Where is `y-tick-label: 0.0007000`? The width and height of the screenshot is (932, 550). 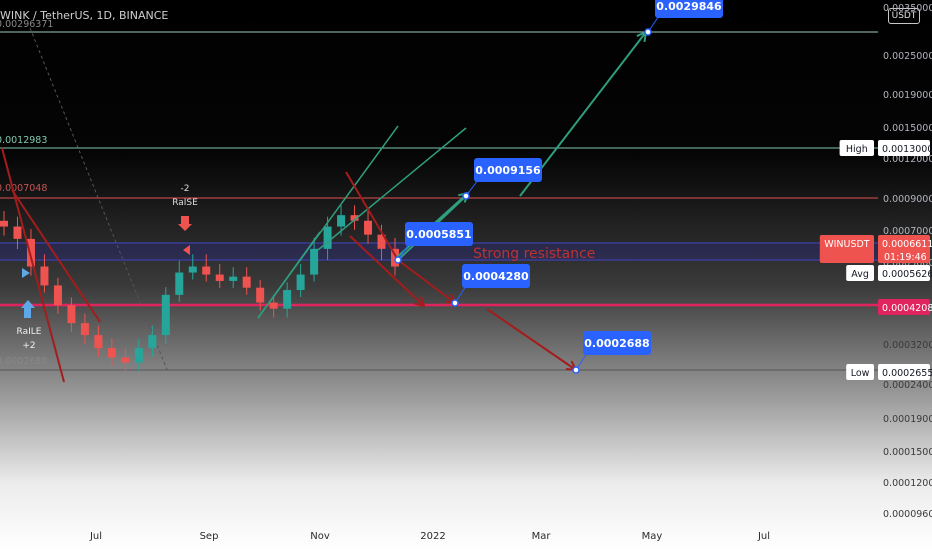
y-tick-label: 0.0007000 is located at coordinates (907, 231).